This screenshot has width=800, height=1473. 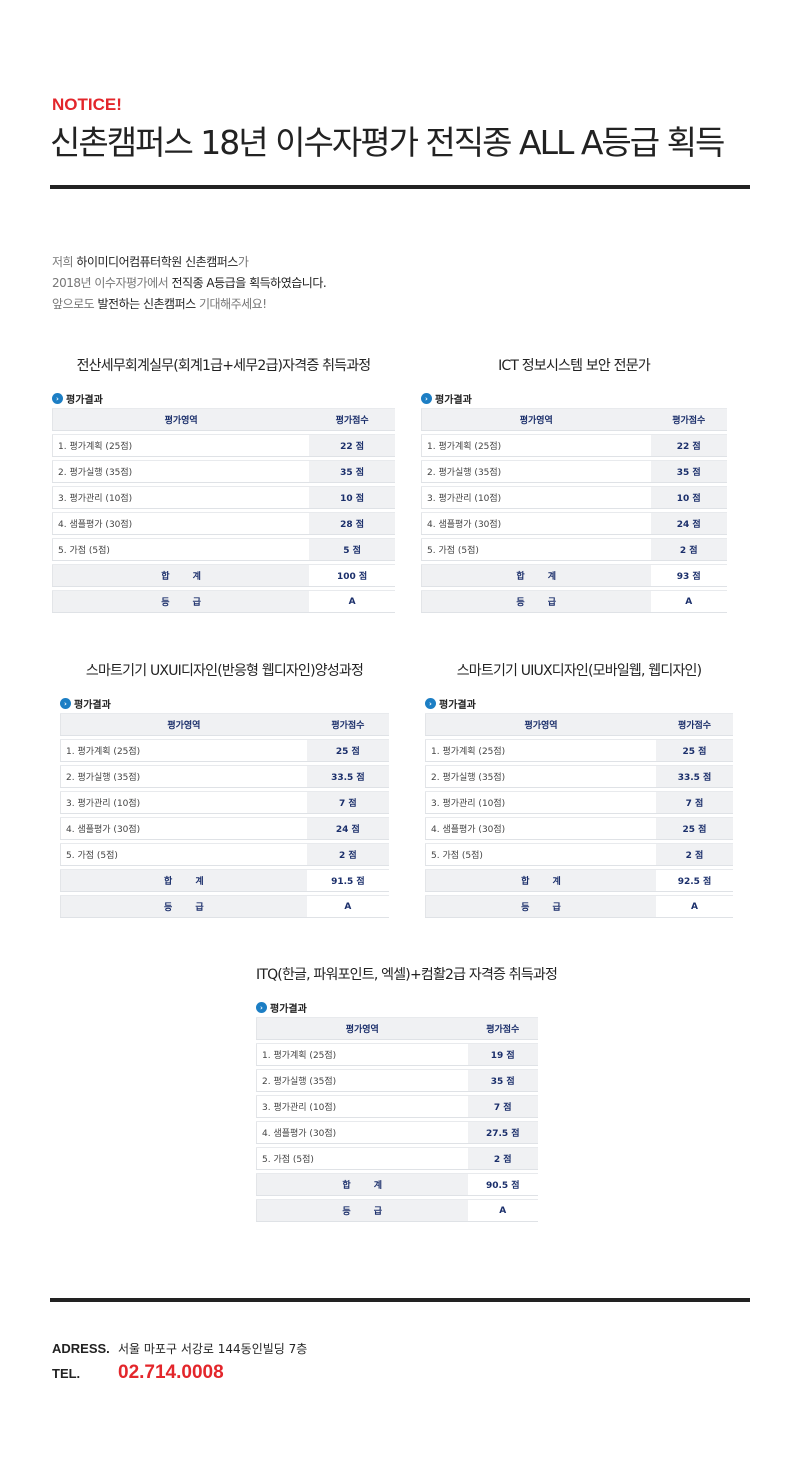 What do you see at coordinates (694, 880) in the screenshot?
I see `cell-score: 92.5 점` at bounding box center [694, 880].